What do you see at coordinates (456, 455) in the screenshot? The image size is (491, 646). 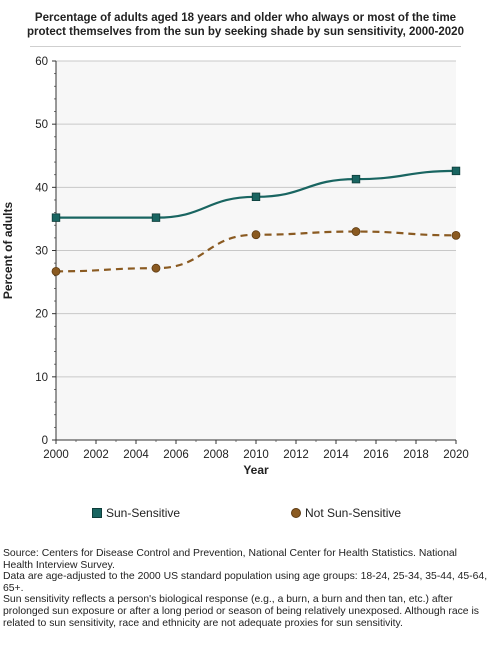 I see `x-tick-label: 2020` at bounding box center [456, 455].